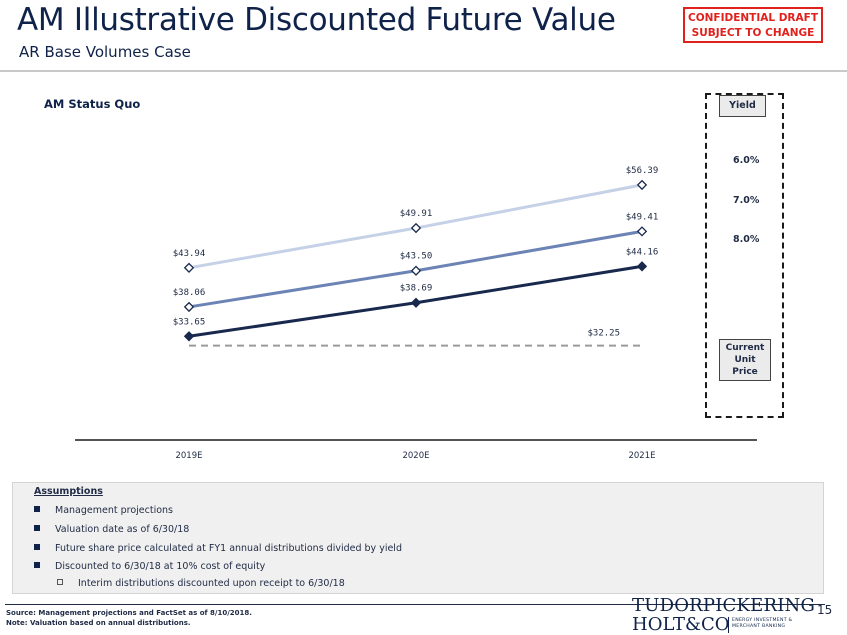 The image size is (847, 635). Describe the element at coordinates (642, 171) in the screenshot. I see `data-label: $56.39` at that location.